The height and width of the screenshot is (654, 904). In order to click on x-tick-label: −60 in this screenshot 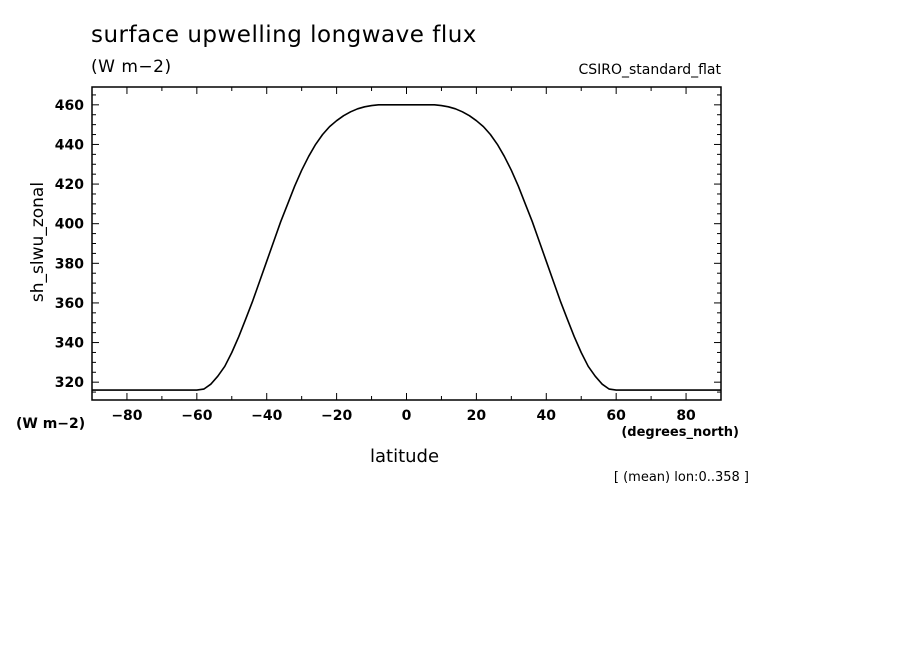, I will do `click(196, 416)`.